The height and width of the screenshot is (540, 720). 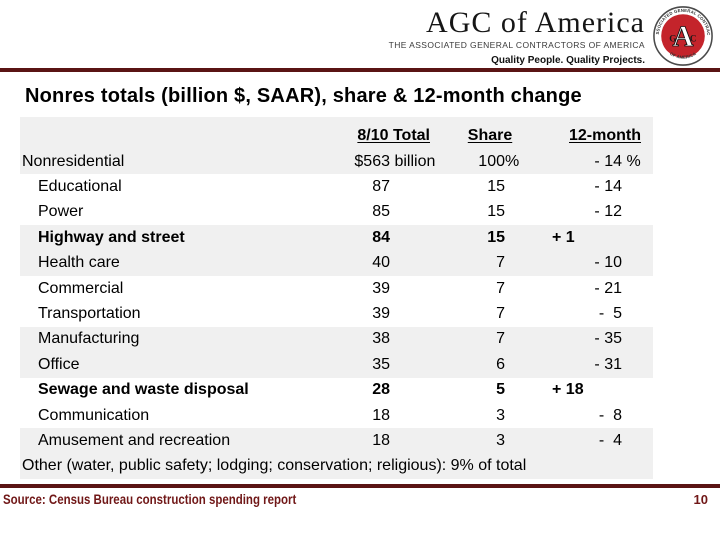 What do you see at coordinates (672, 38) in the screenshot?
I see `seal-letter-g: G` at bounding box center [672, 38].